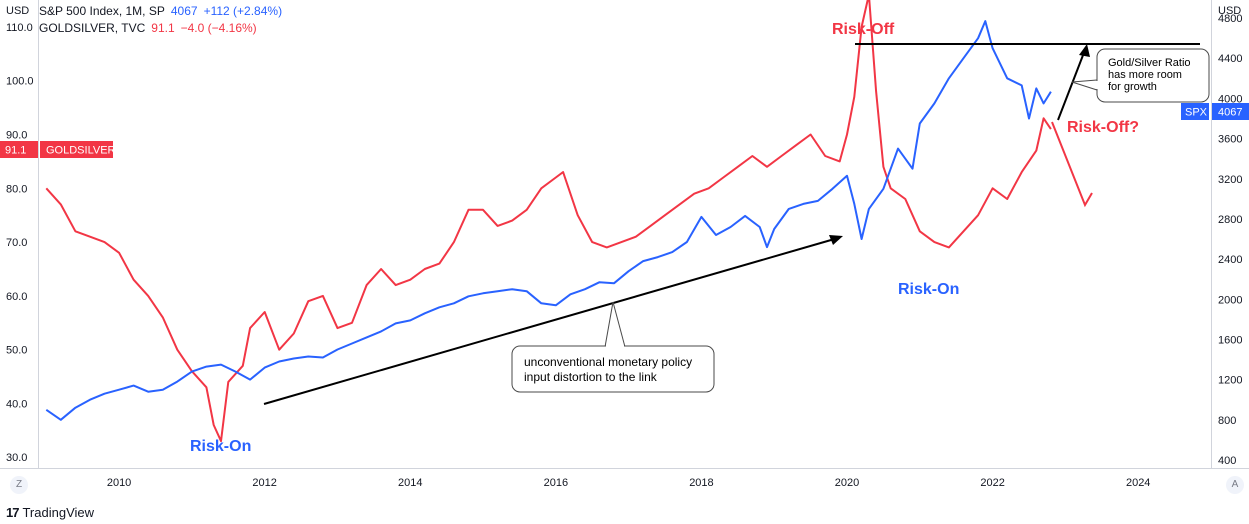  I want to click on ratio-up-arrow, so click(1073, 82).